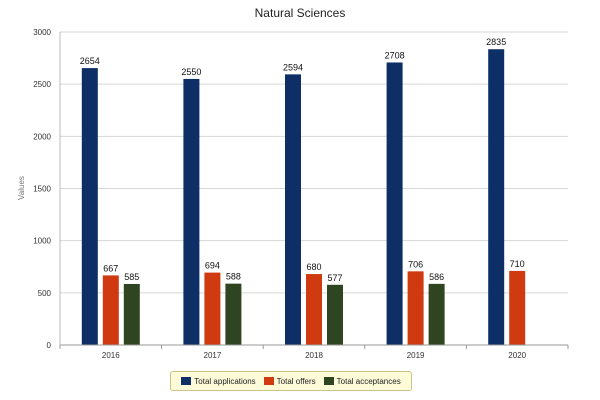 Image resolution: width=600 pixels, height=400 pixels. What do you see at coordinates (296, 381) in the screenshot?
I see `legend-label-offers: Total offers` at bounding box center [296, 381].